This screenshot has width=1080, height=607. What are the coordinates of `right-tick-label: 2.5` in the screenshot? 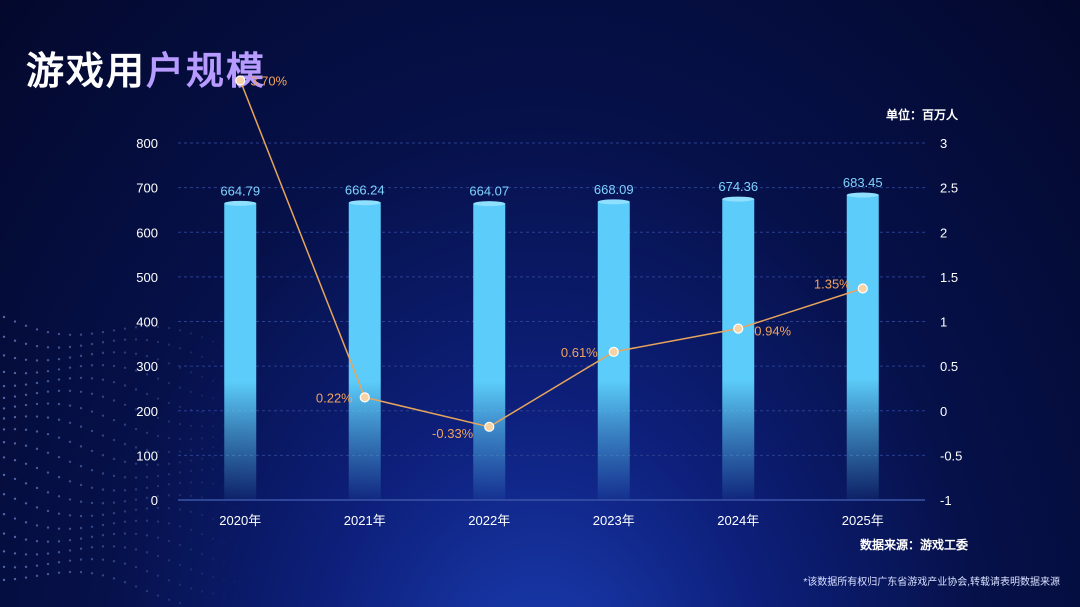 It's located at (949, 188).